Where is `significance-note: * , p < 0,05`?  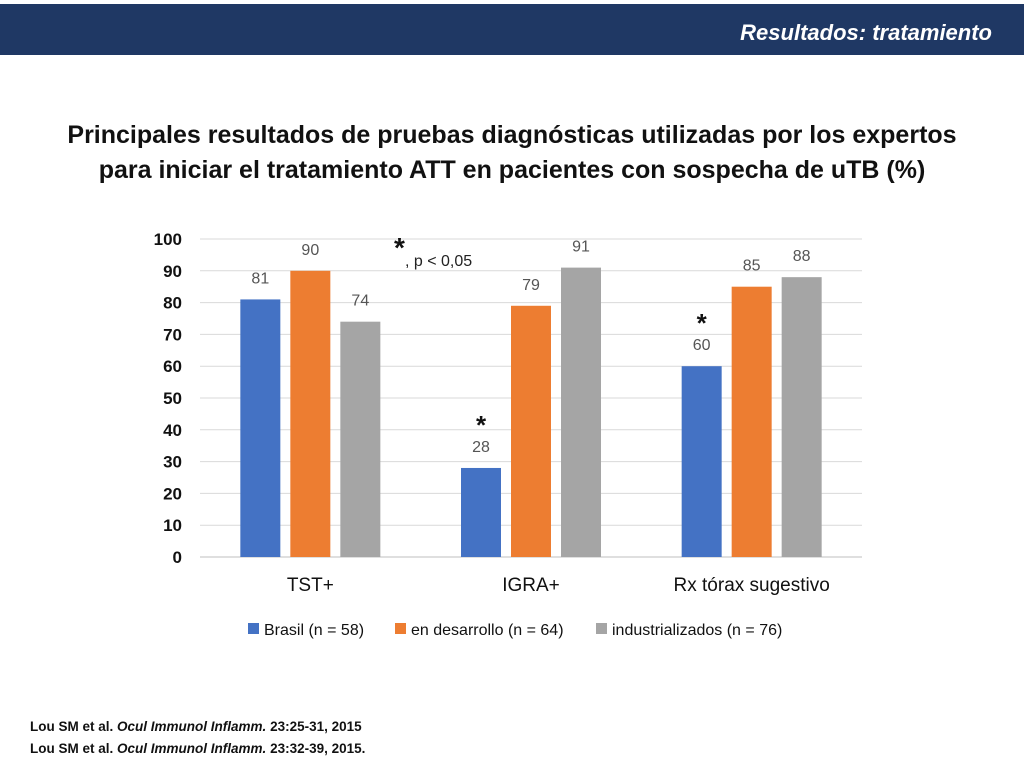
significance-note: * , p < 0,05 is located at coordinates (433, 251).